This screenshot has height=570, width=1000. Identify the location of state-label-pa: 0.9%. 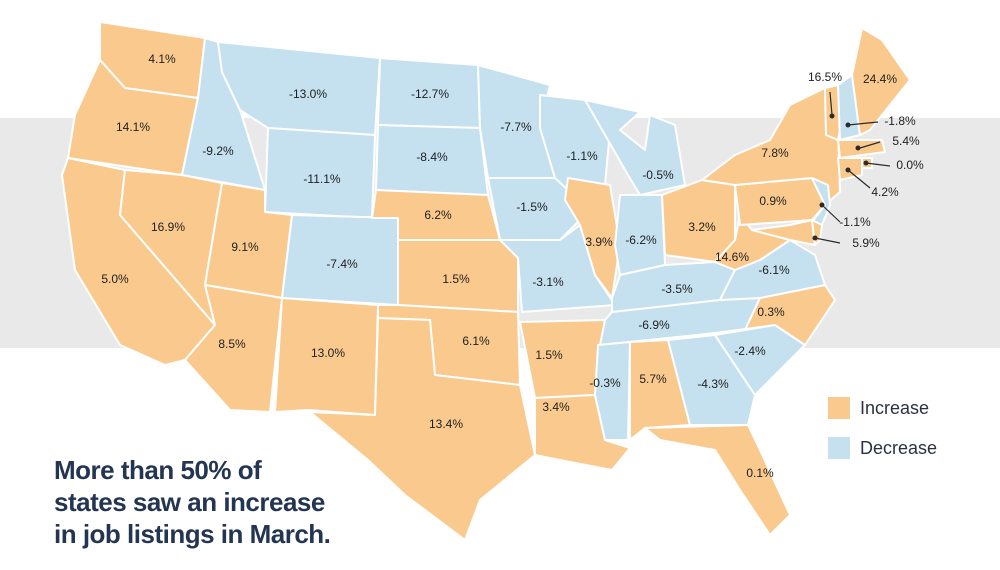
(773, 201).